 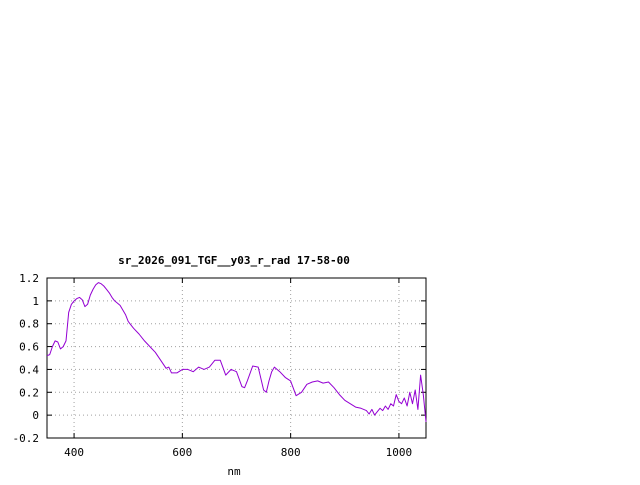 I want to click on x-tick-label: 1000, so click(x=399, y=452).